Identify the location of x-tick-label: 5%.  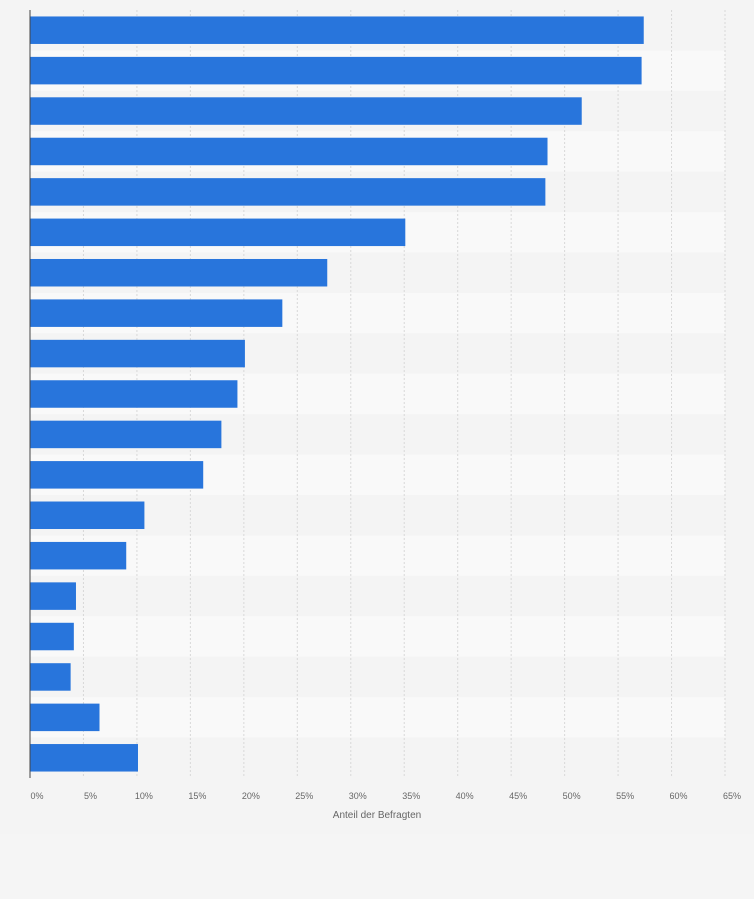
(90, 796).